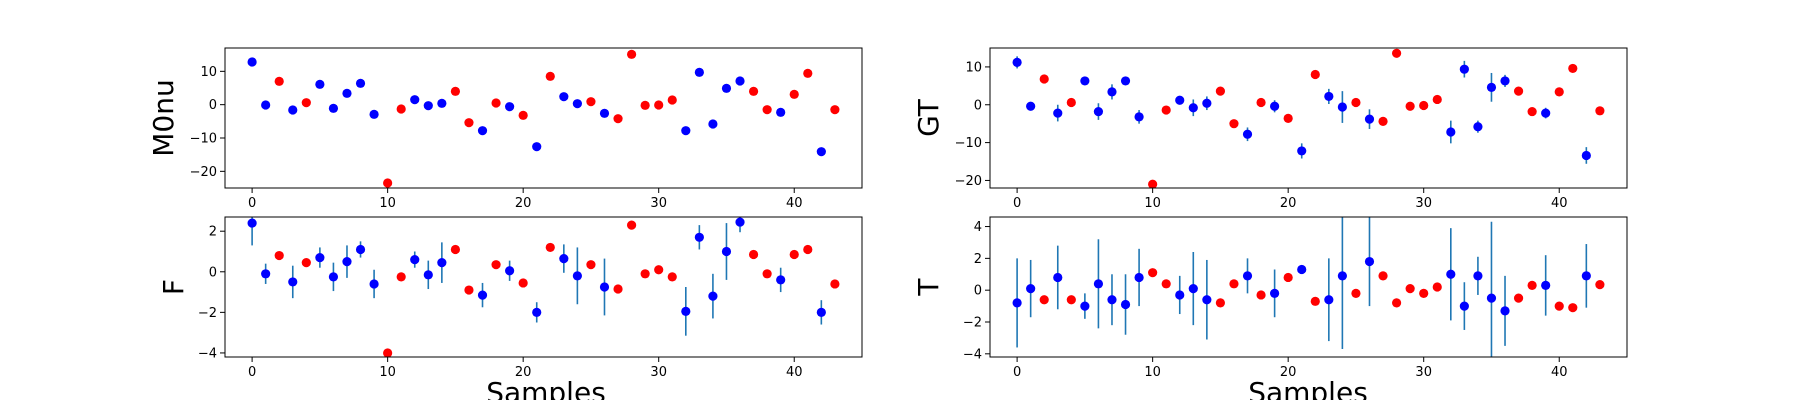 Image resolution: width=1800 pixels, height=400 pixels. Describe the element at coordinates (163, 117) in the screenshot. I see `ylabel-m0nu: M0nu` at that location.